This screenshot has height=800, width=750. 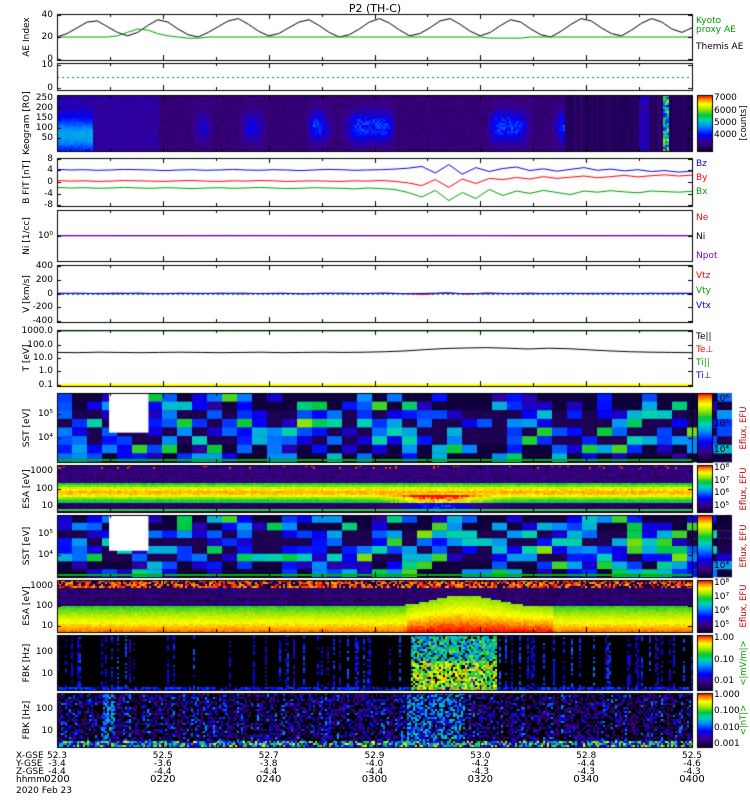 What do you see at coordinates (375, 8) in the screenshot?
I see `plot-title: P2 (TH-C)` at bounding box center [375, 8].